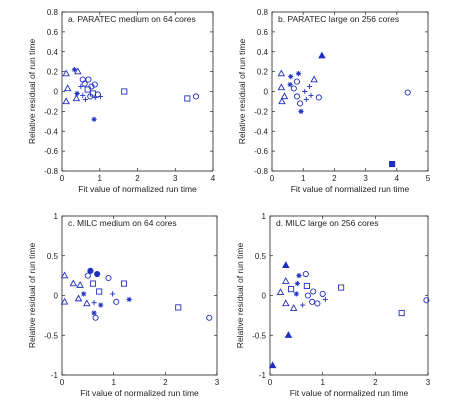  What do you see at coordinates (261, 131) in the screenshot?
I see `panel-b-ytick-label: -0.4` at bounding box center [261, 131].